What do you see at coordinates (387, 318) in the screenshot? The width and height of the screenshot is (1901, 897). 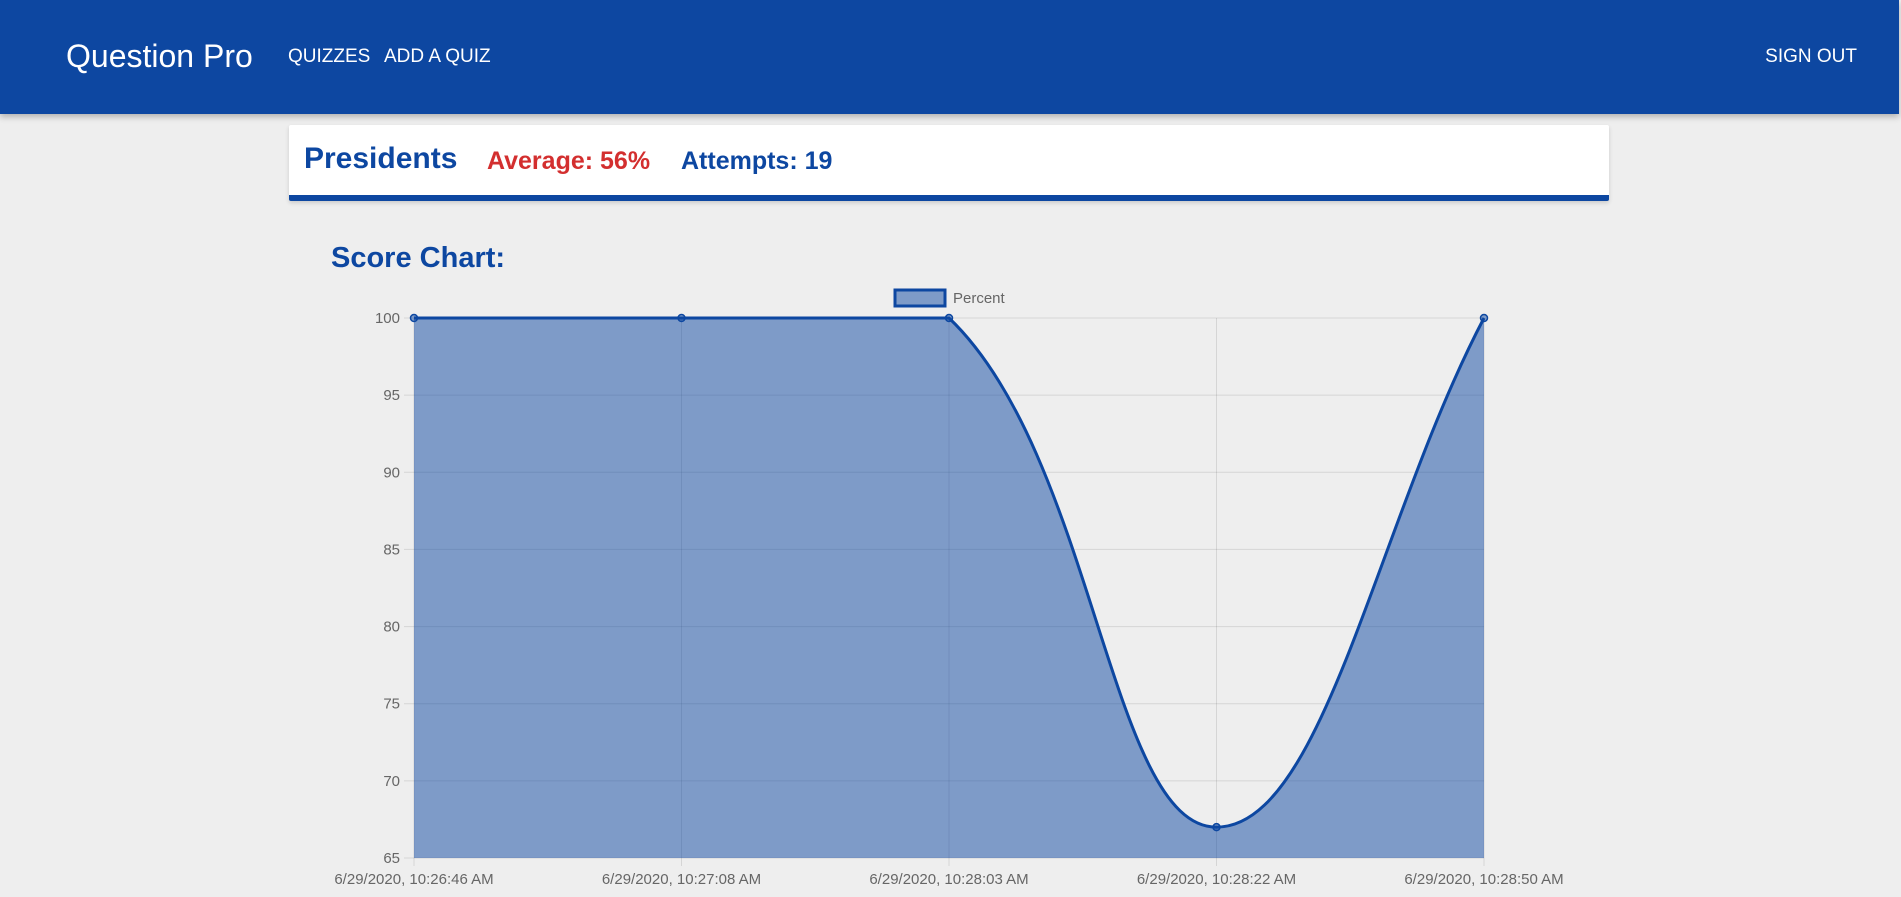 I see `y-tick-label: 100` at bounding box center [387, 318].